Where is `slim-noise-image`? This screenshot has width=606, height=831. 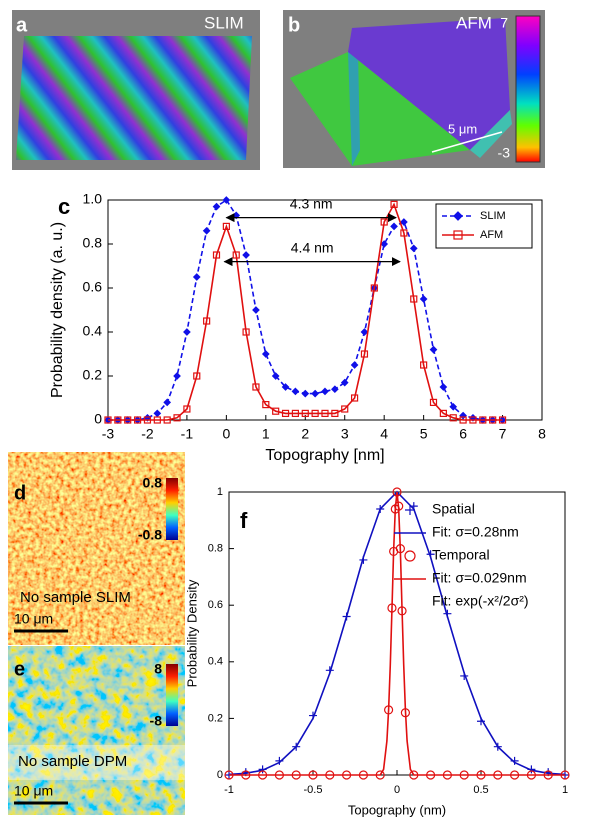 slim-noise-image is located at coordinates (96, 548).